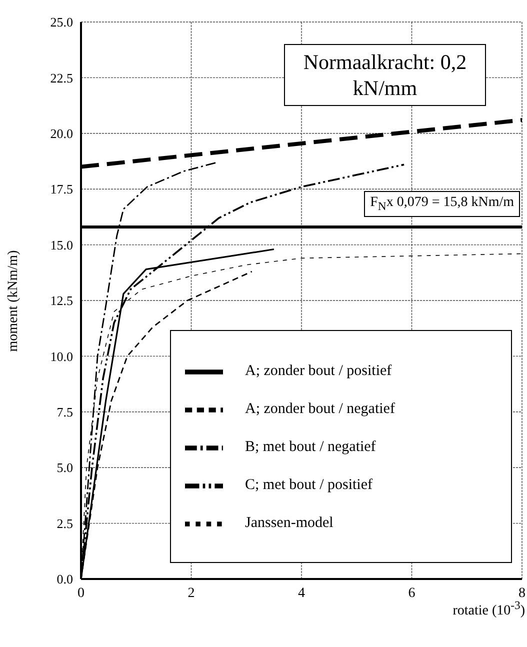 Image resolution: width=527 pixels, height=647 pixels. I want to click on legend-label: A; zonder bout / negatief, so click(320, 409).